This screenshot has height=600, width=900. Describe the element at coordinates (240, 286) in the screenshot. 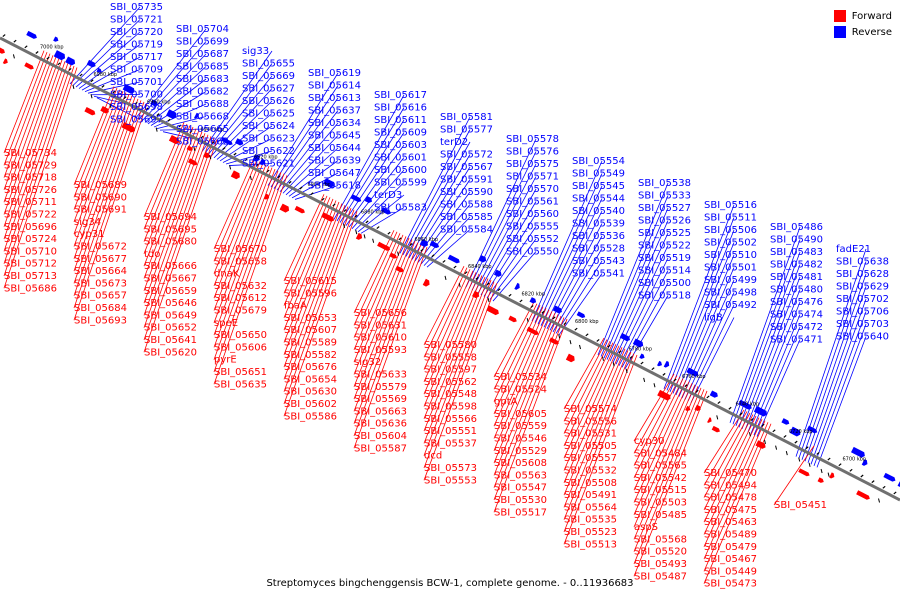

I see `gene-label: SBI_05632` at that location.